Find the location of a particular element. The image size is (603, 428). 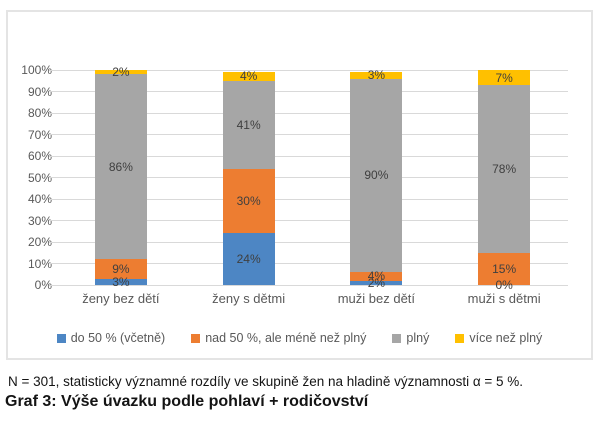

legend-label: více než plný is located at coordinates (506, 338).